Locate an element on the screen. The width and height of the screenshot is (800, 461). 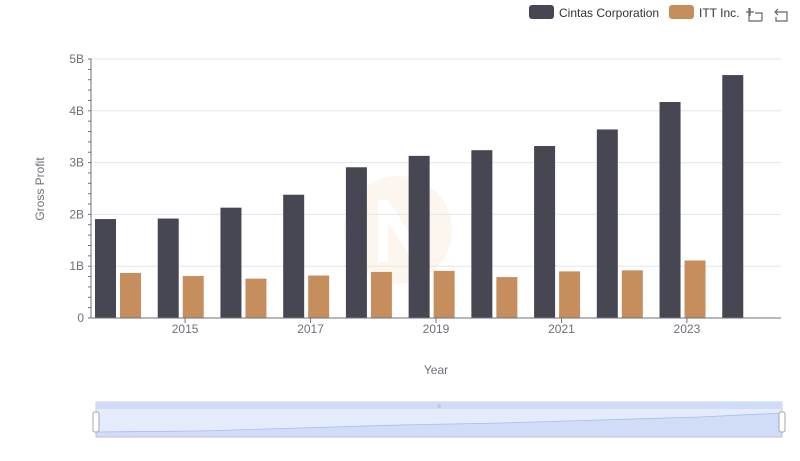
y-tick-label: 2B is located at coordinates (76, 214).